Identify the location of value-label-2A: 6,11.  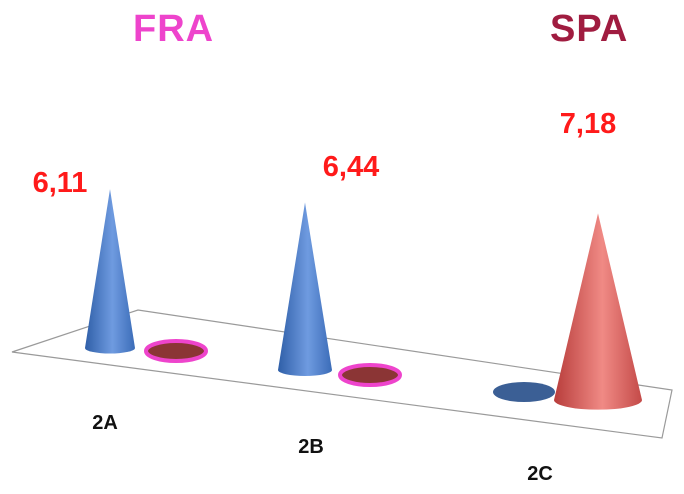
(60, 183).